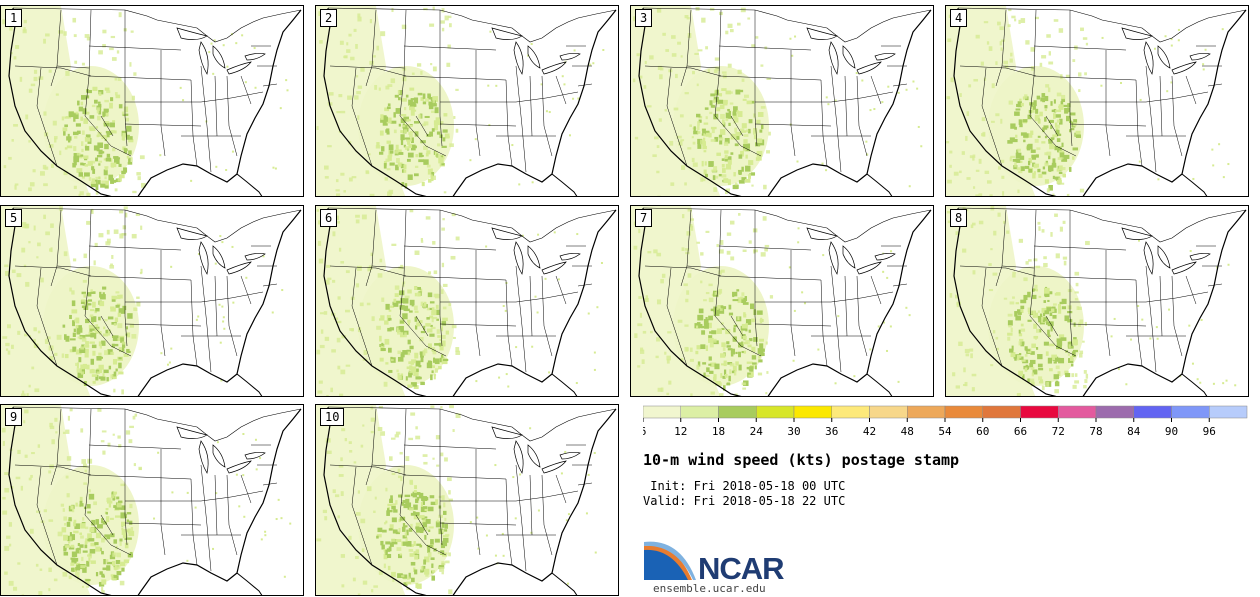 The height and width of the screenshot is (597, 1260). I want to click on member-label: 8, so click(959, 218).